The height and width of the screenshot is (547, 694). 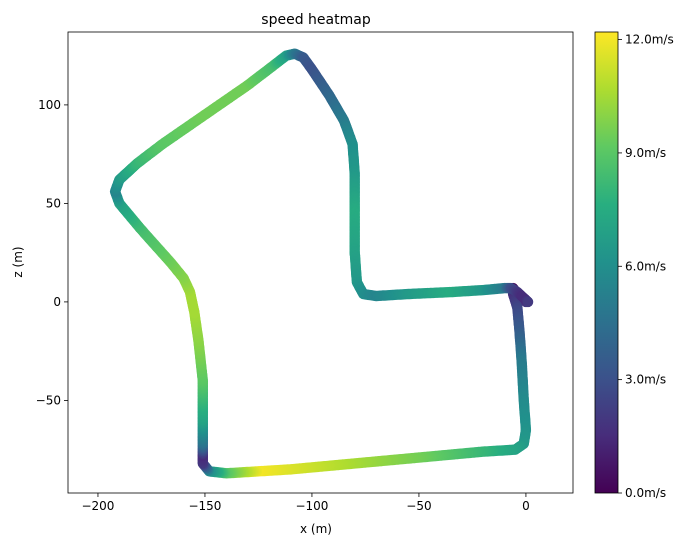 I want to click on x-tick-label: −100, so click(x=311, y=506).